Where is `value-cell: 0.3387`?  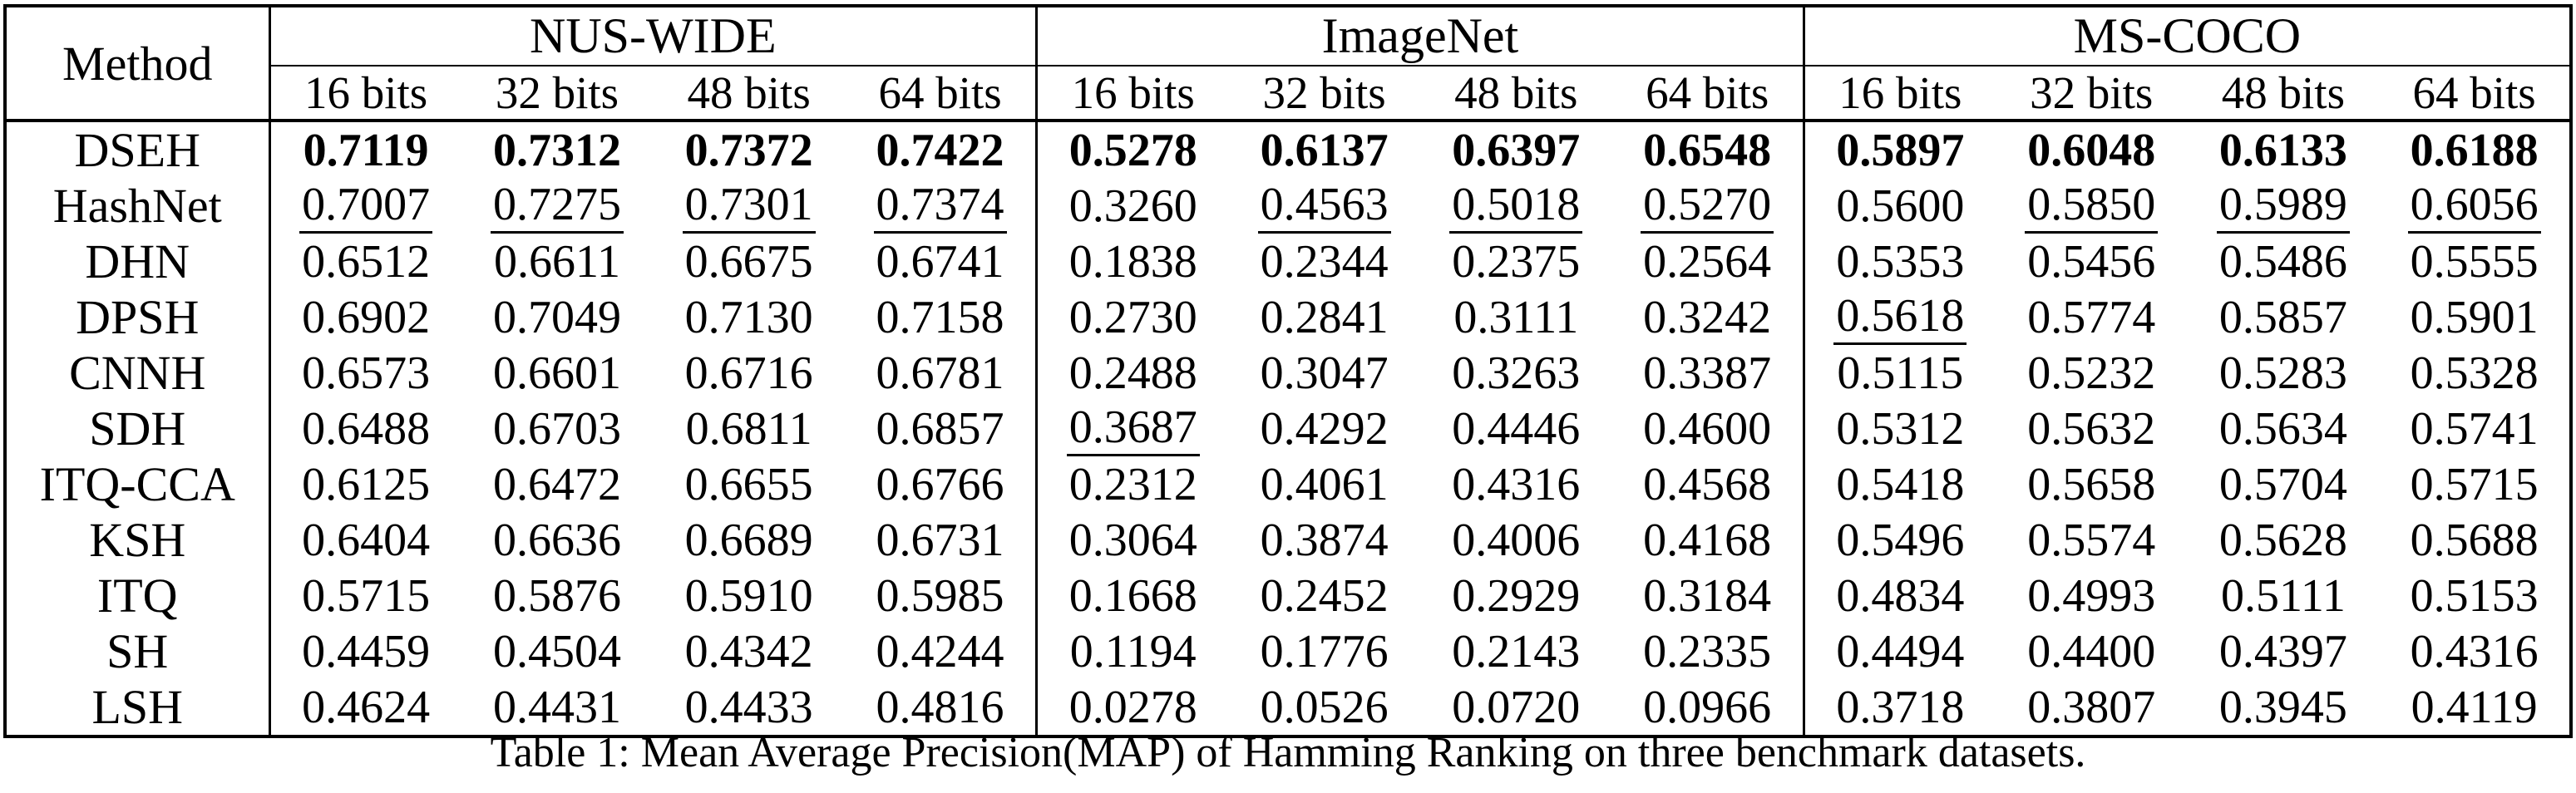 value-cell: 0.3387 is located at coordinates (1708, 373).